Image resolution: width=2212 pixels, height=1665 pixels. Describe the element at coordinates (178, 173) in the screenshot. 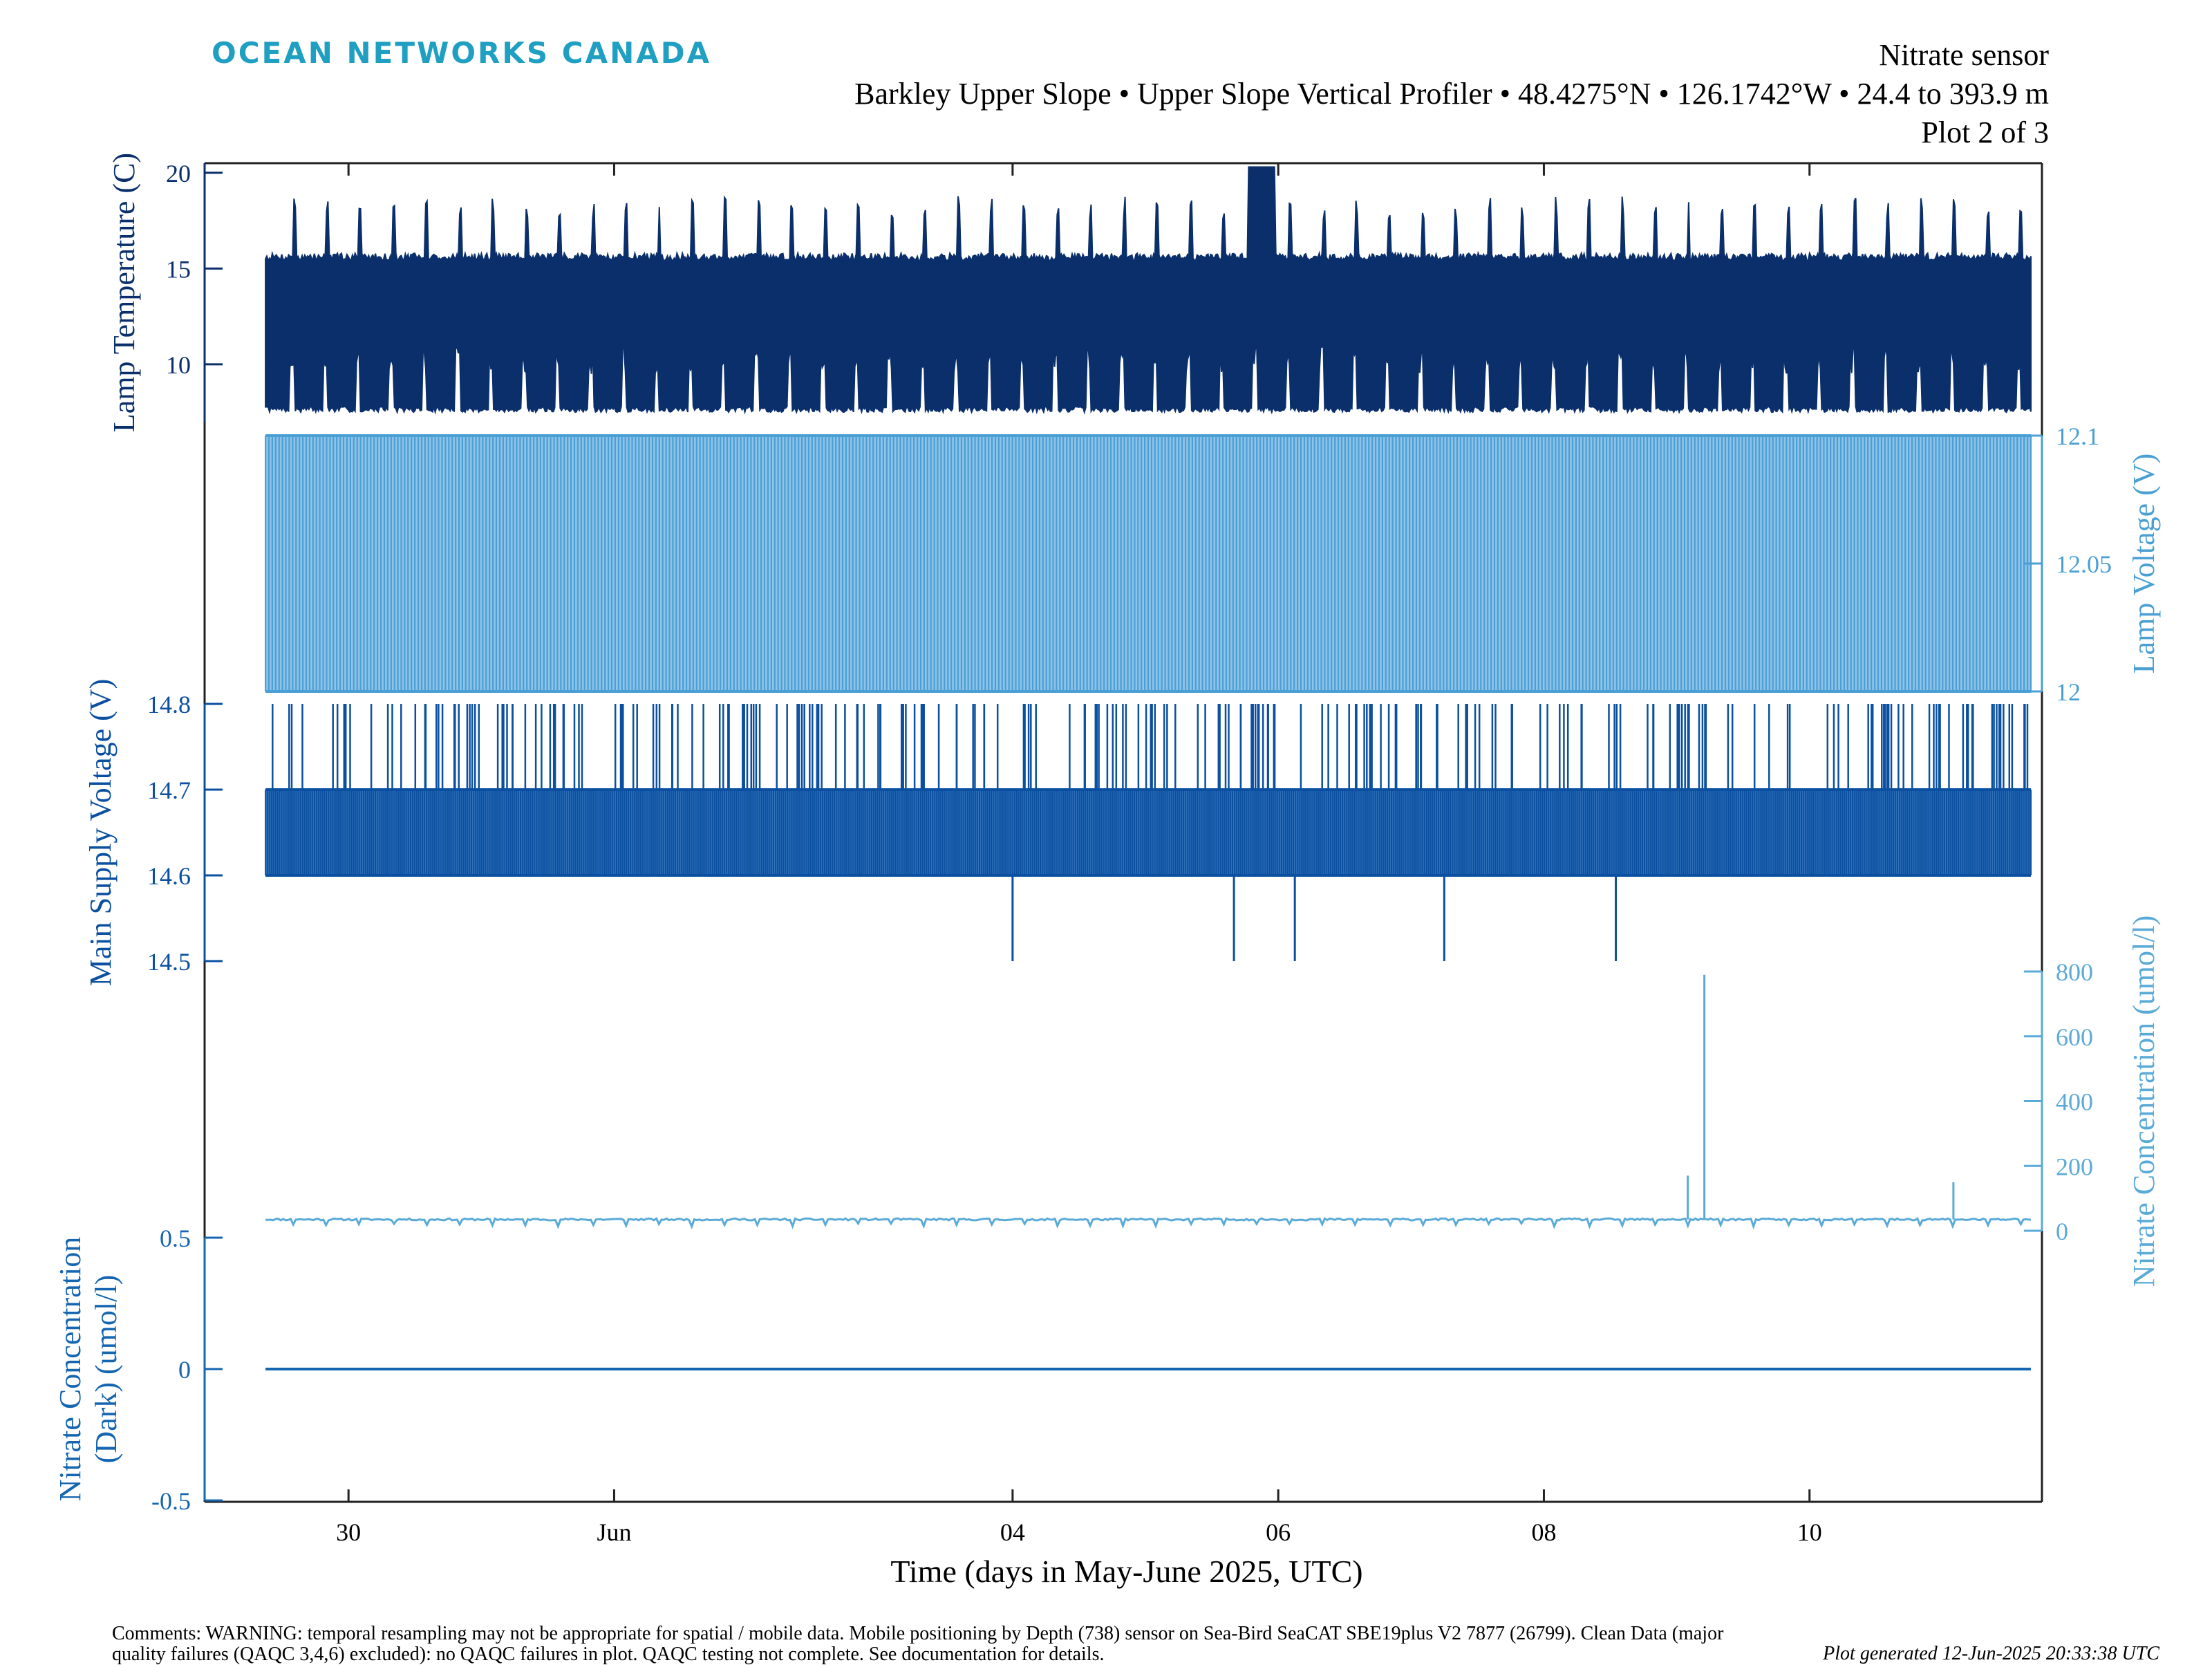

I see `y-tick-label: 20` at that location.